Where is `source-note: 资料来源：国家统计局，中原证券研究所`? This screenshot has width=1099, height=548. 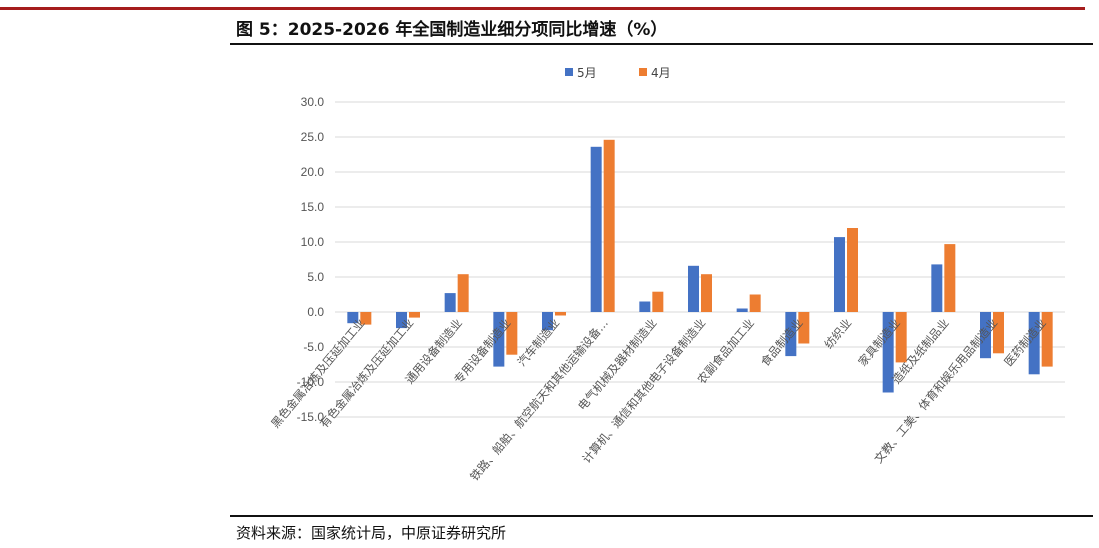 source-note: 资料来源：国家统计局，中原证券研究所 is located at coordinates (371, 533).